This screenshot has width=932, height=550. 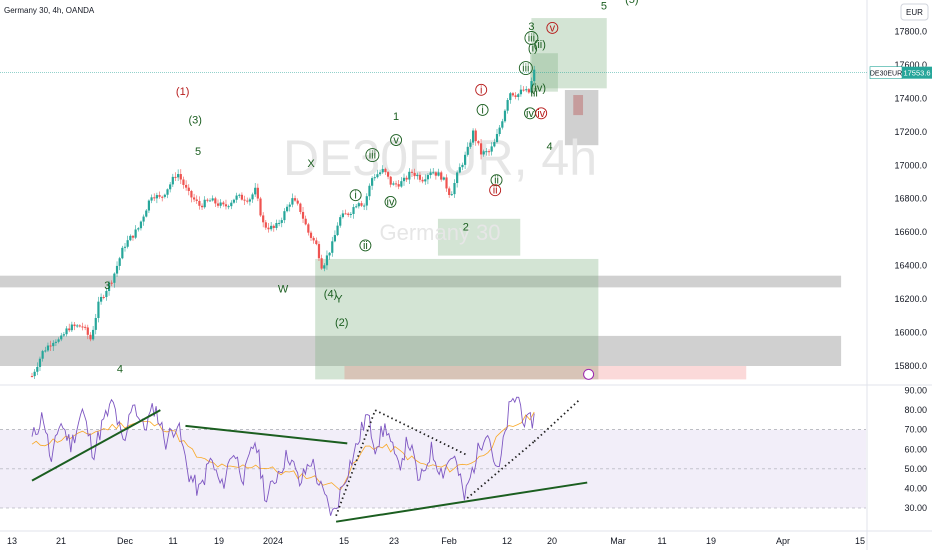 What do you see at coordinates (182, 92) in the screenshot?
I see `wave-label-1: (1)` at bounding box center [182, 92].